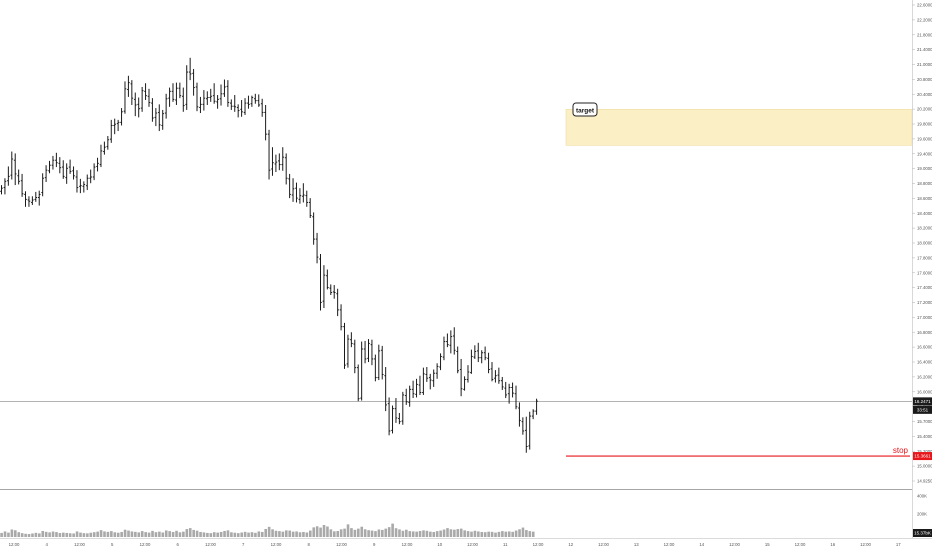  What do you see at coordinates (924, 198) in the screenshot?
I see `price-tick-label: 18.6000` at bounding box center [924, 198].